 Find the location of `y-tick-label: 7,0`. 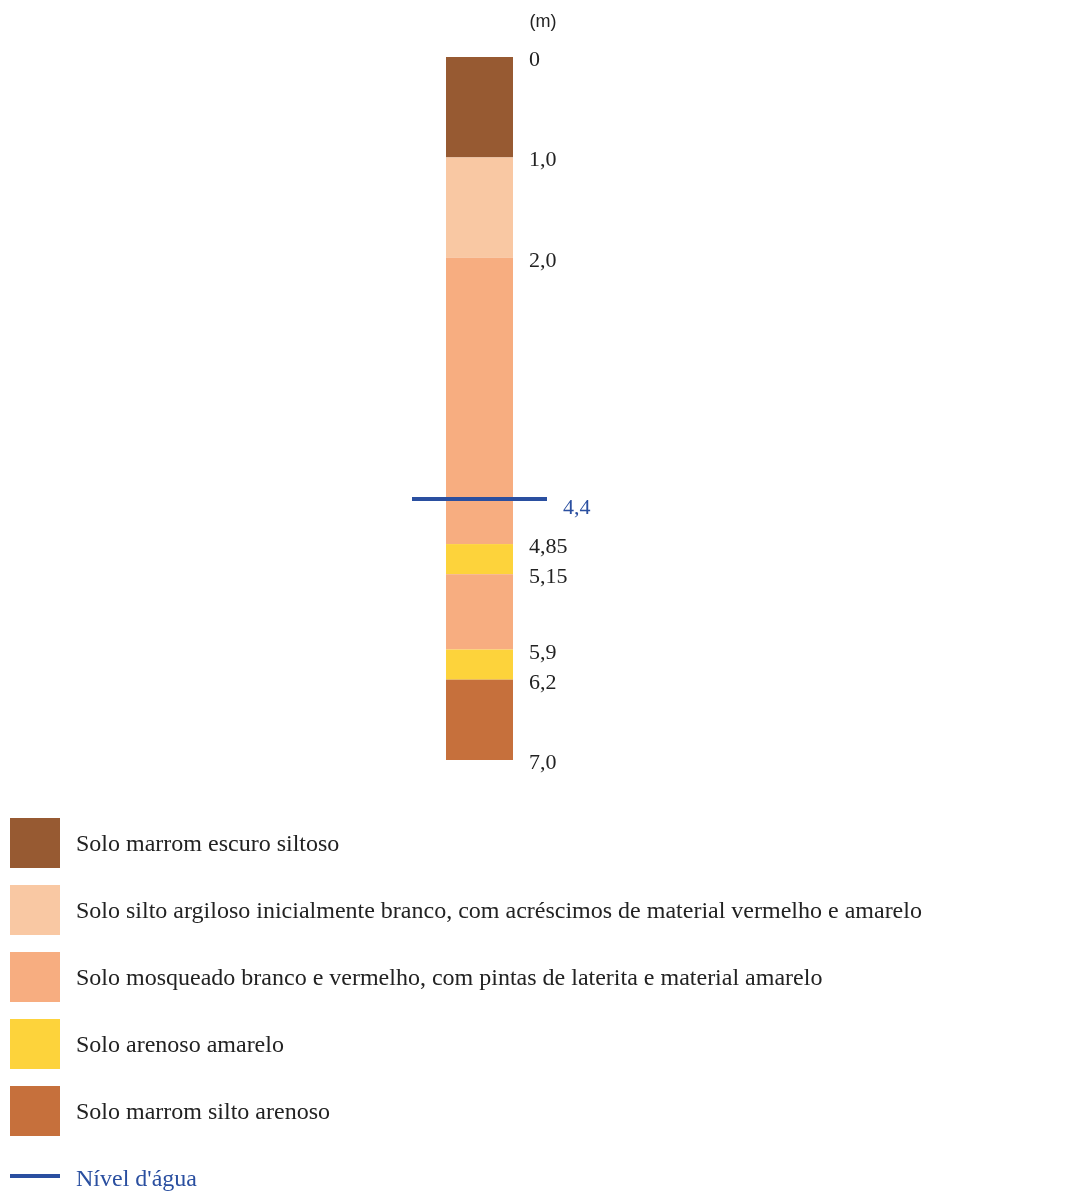

y-tick-label: 7,0 is located at coordinates (543, 761).